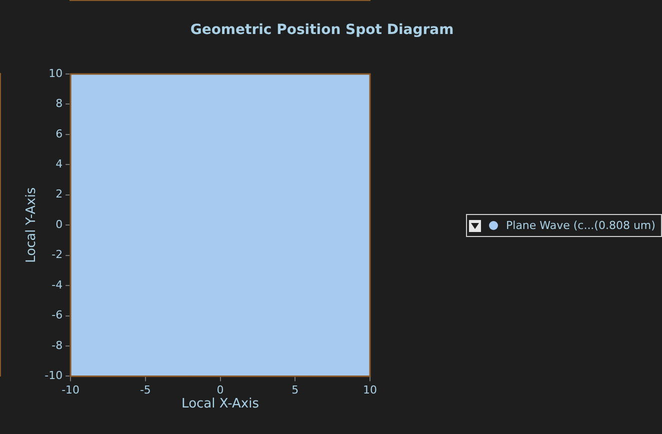  Describe the element at coordinates (59, 133) in the screenshot. I see `y-tick-label: 6` at that location.